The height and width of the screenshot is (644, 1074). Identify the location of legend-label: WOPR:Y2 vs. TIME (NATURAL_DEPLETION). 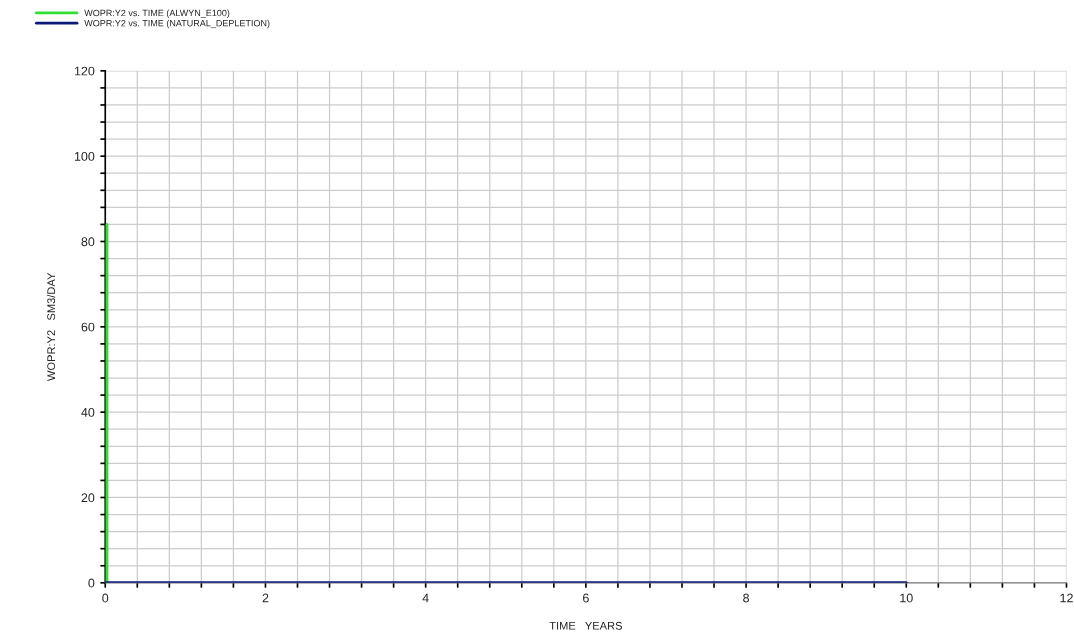
(177, 24).